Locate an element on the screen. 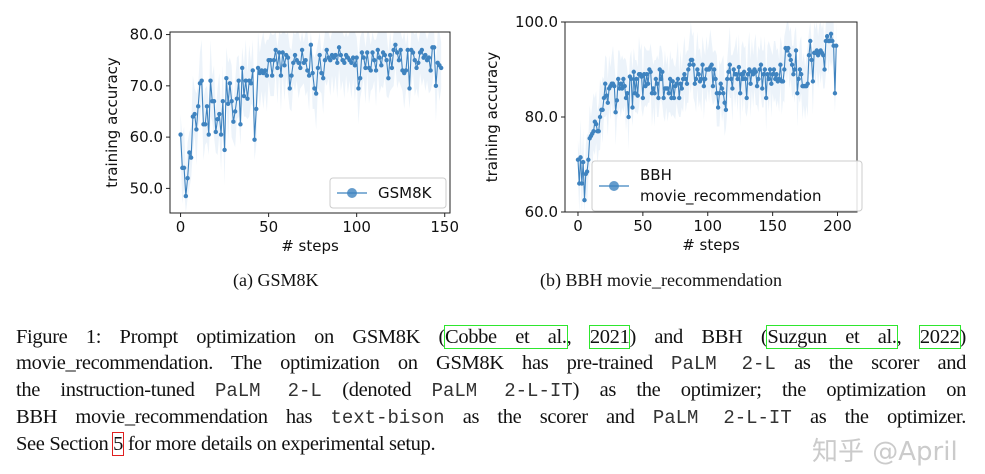 The image size is (985, 474). y-tick-label: 60.0 is located at coordinates (146, 137).